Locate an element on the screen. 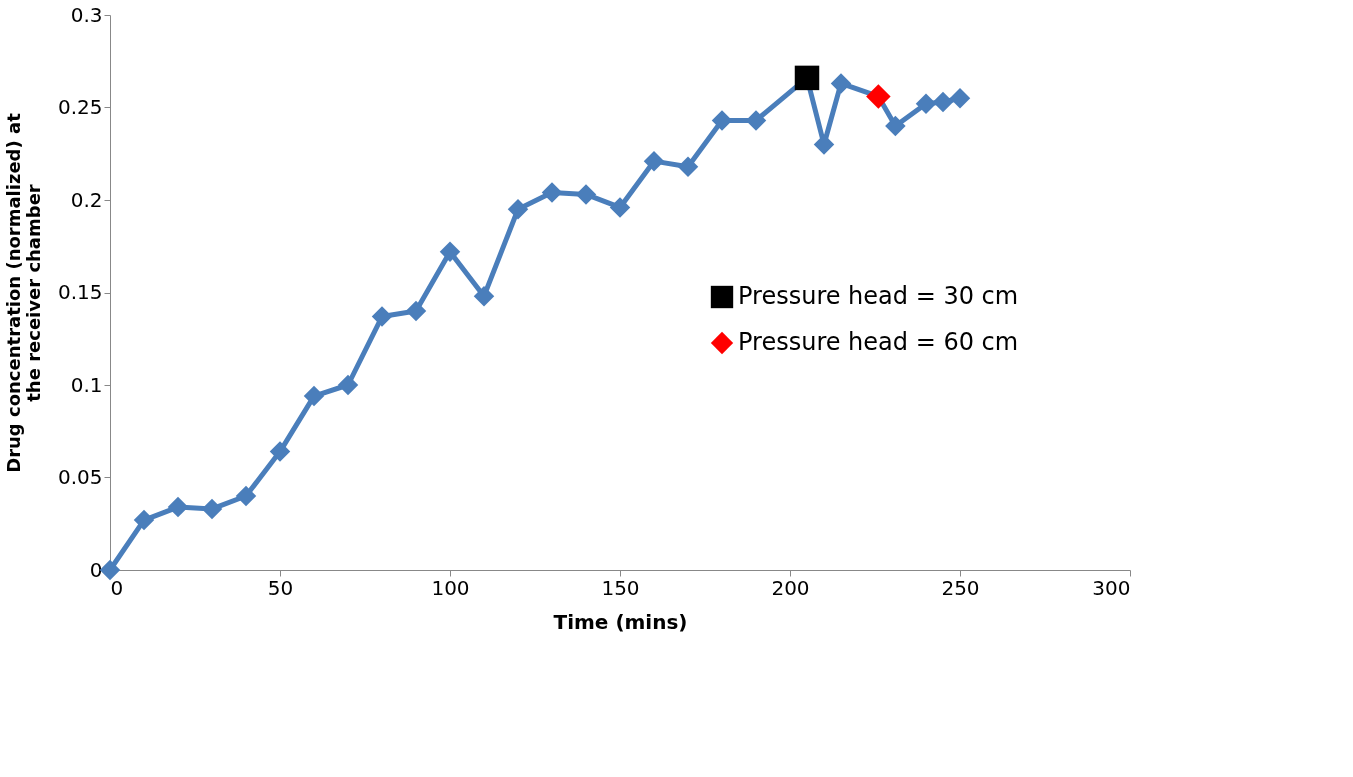  x-tick-label: 200 is located at coordinates (790, 587).